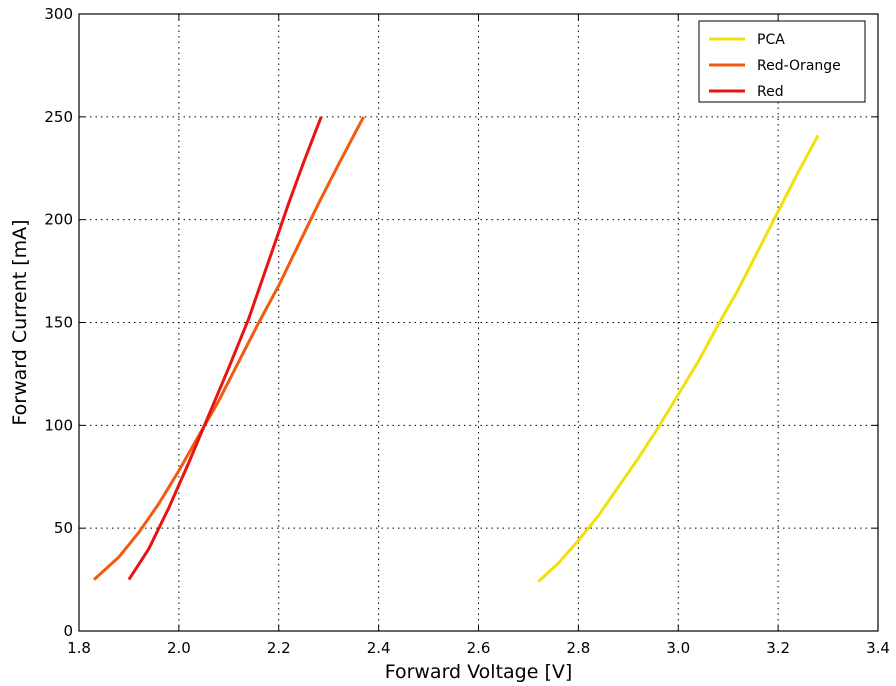  I want to click on legend-label: Red-Orange, so click(799, 66).